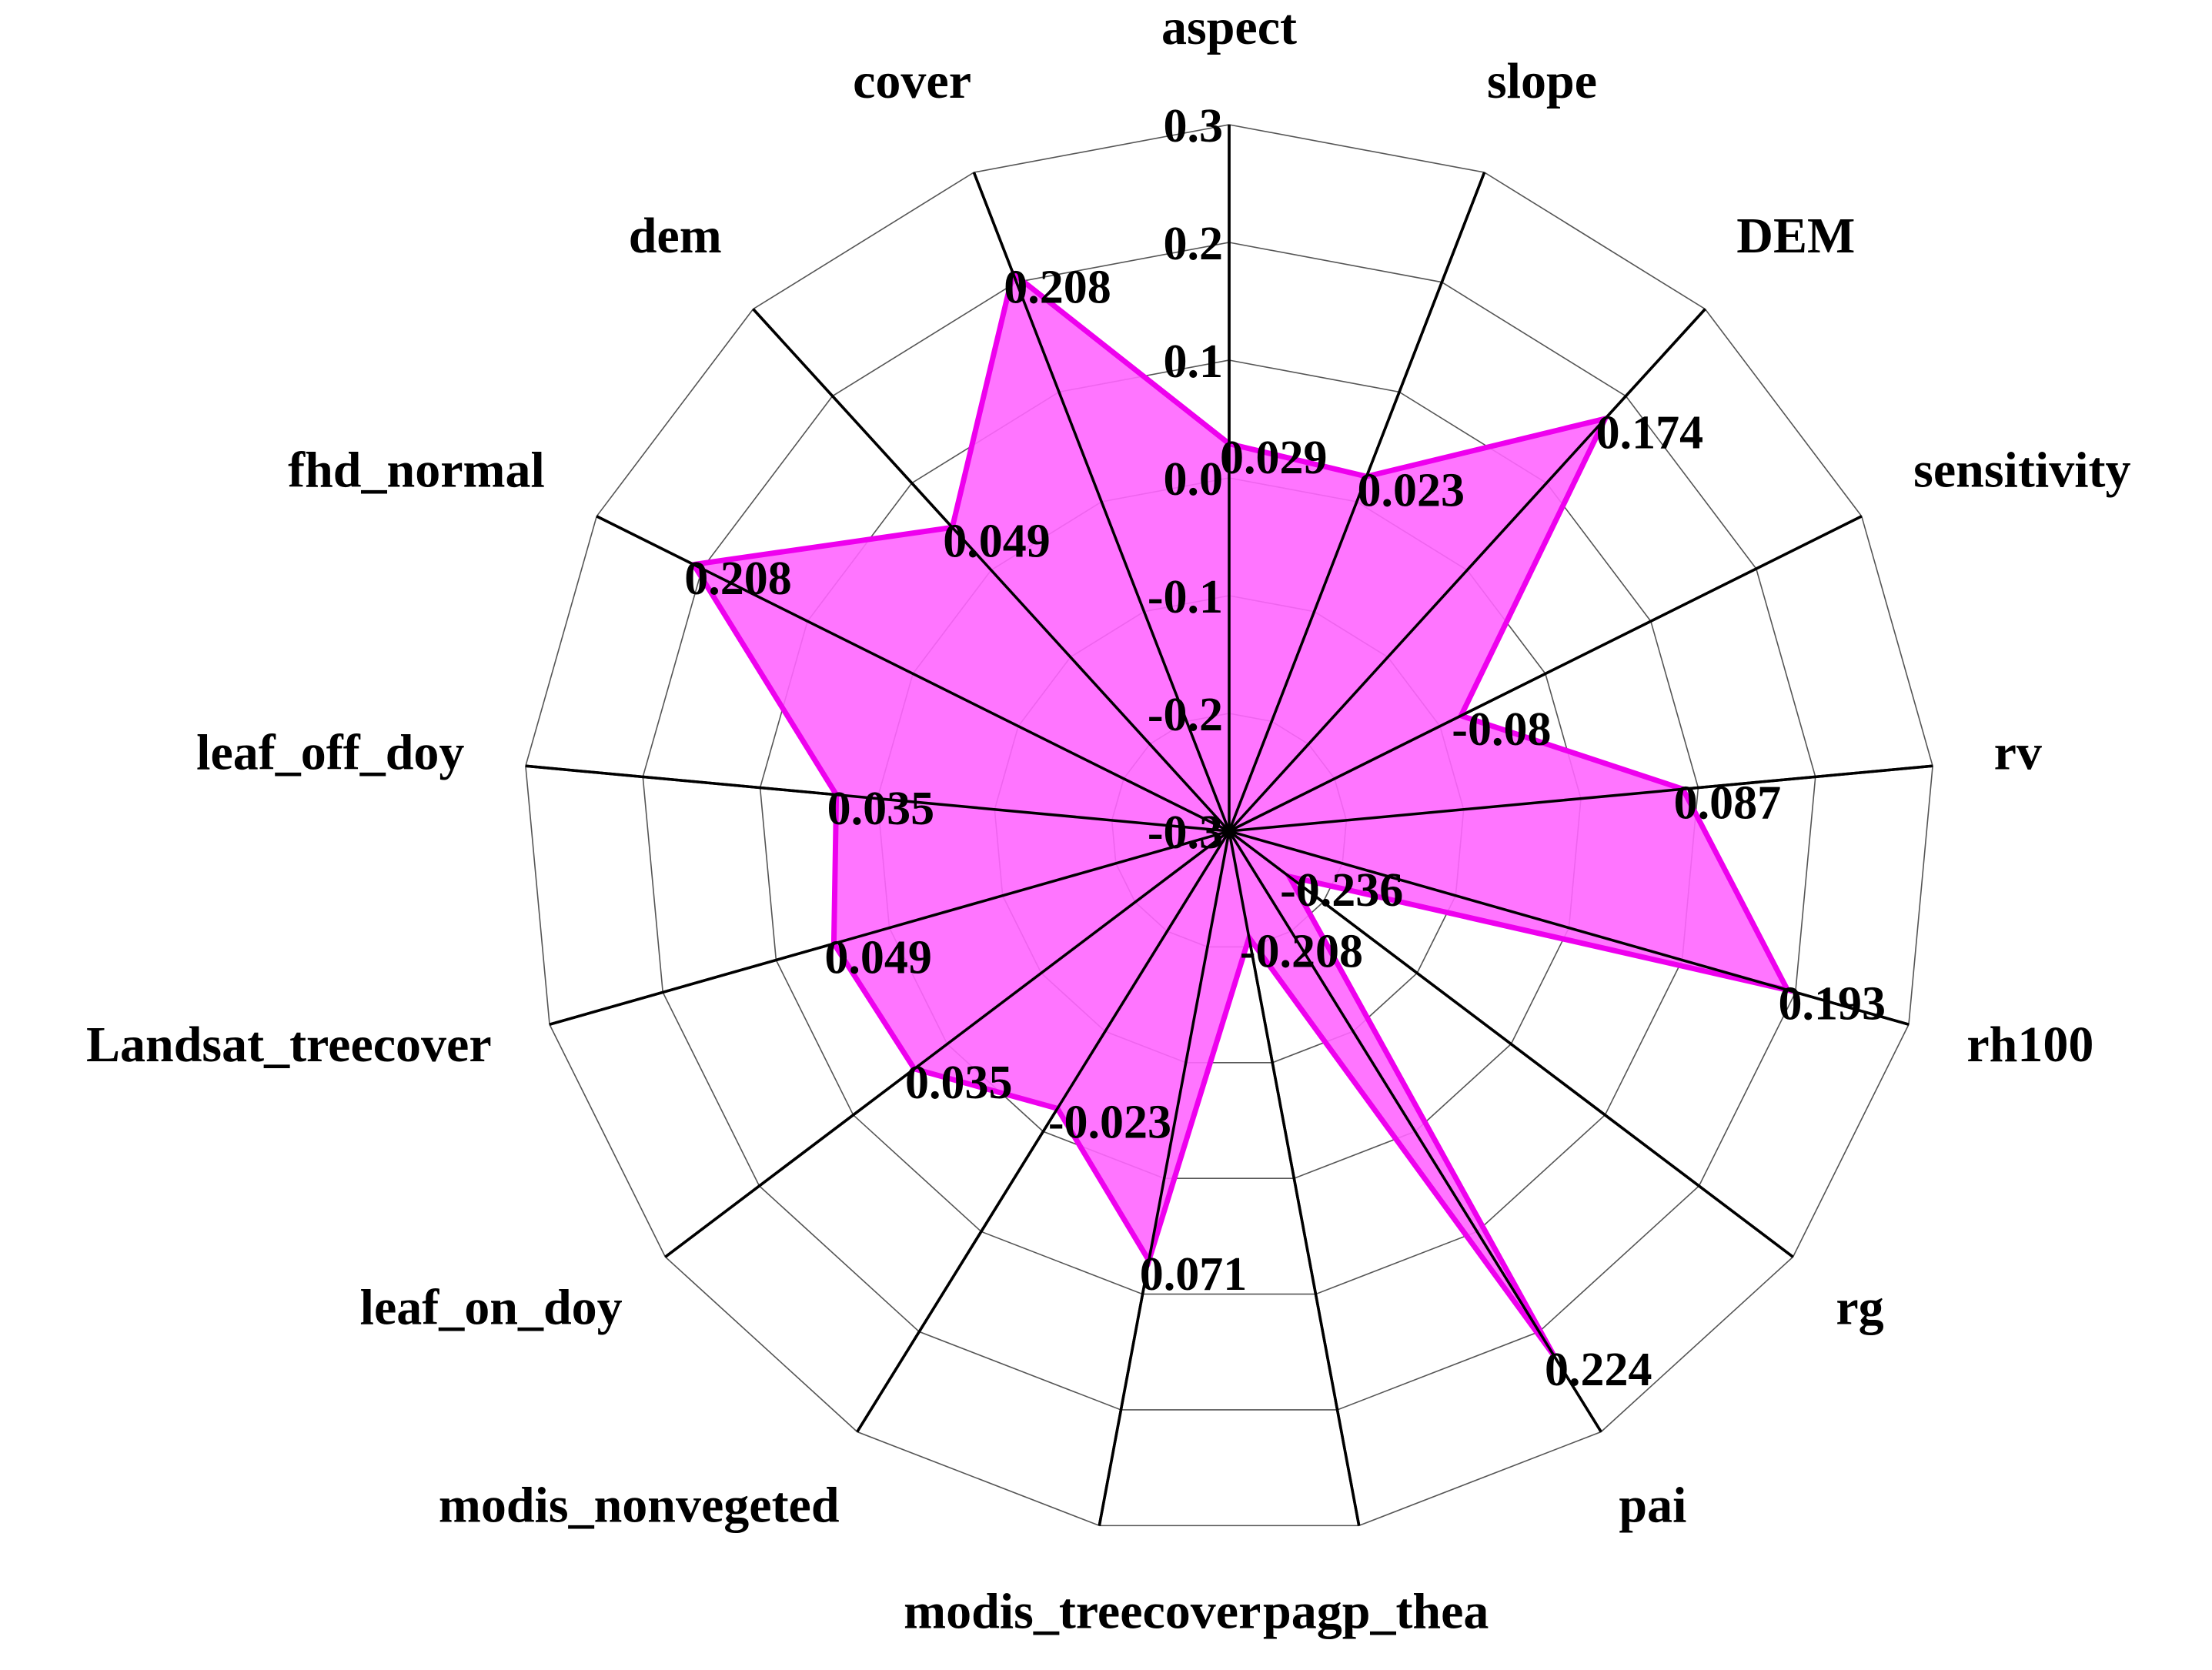 This screenshot has height=1670, width=2212. Describe the element at coordinates (2018, 752) in the screenshot. I see `category-label: rv` at that location.